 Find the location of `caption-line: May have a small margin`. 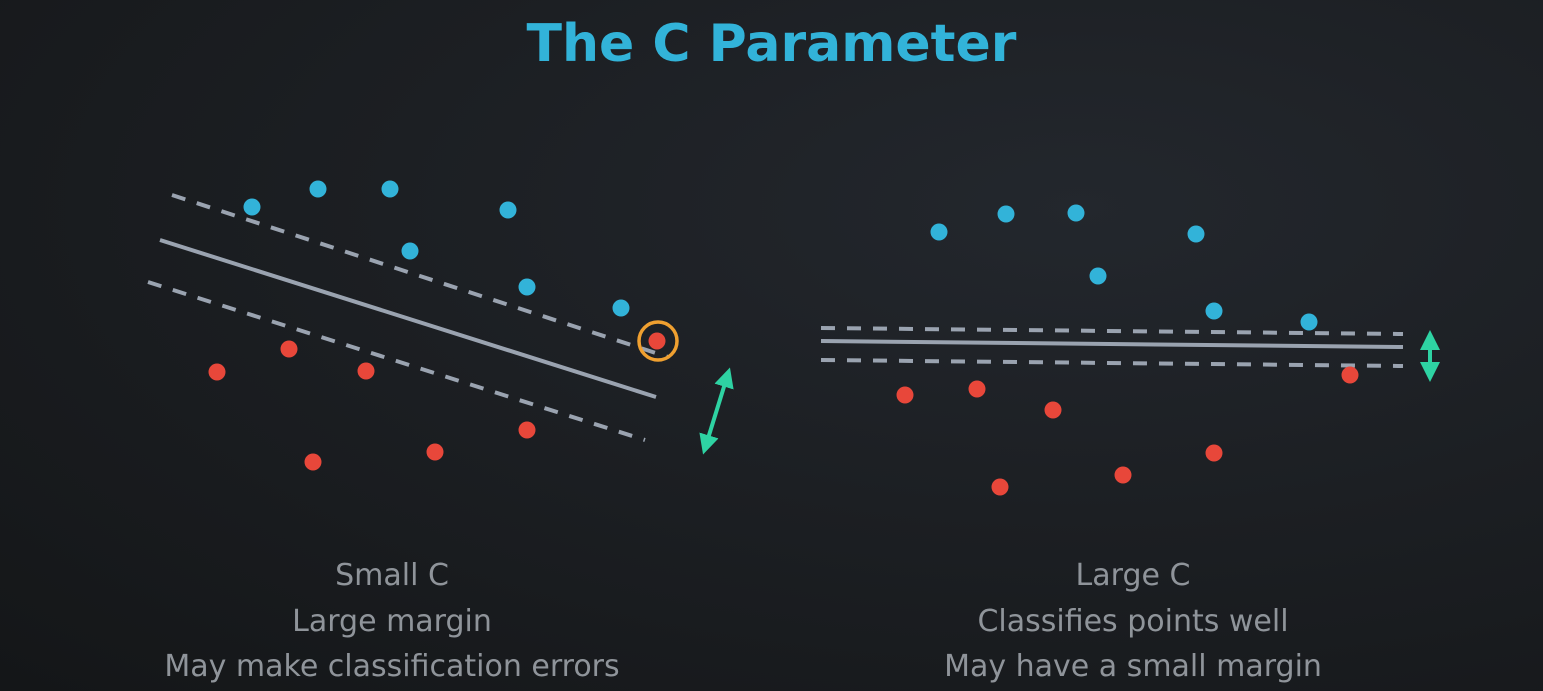

caption-line: May have a small margin is located at coordinates (1133, 666).